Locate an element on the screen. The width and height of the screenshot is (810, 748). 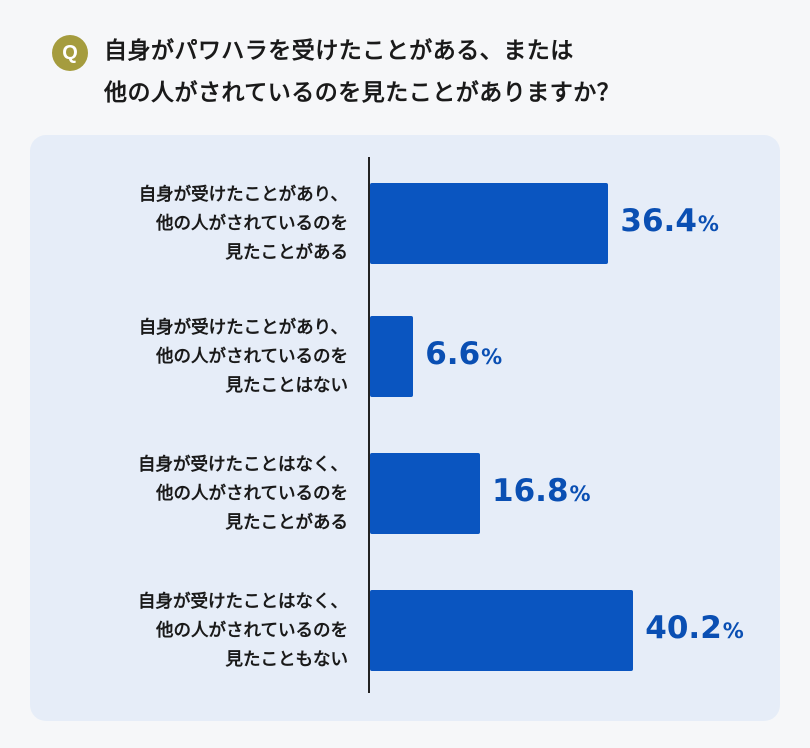
data-label: 36.4% is located at coordinates (669, 221).